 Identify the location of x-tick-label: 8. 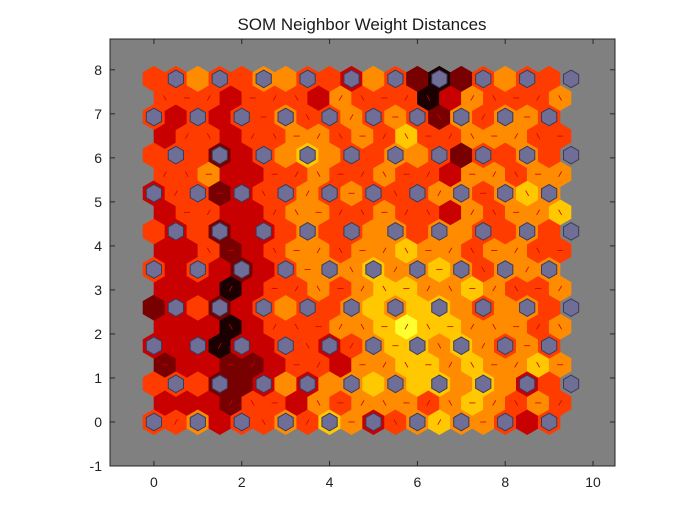
(505, 482).